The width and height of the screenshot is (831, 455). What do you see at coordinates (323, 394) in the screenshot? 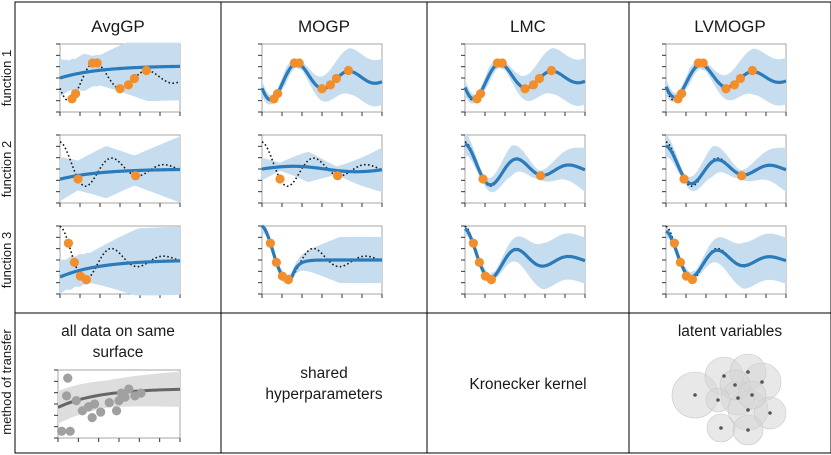
I see `method-description: hyperparameters` at bounding box center [323, 394].